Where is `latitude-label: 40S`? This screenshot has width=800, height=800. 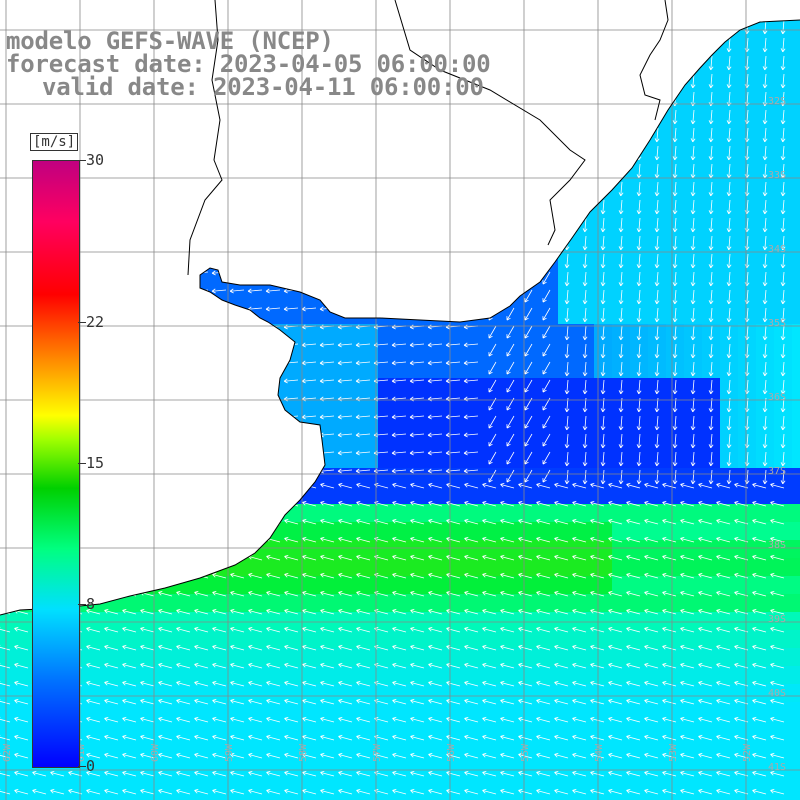
latitude-label: 40S is located at coordinates (777, 693).